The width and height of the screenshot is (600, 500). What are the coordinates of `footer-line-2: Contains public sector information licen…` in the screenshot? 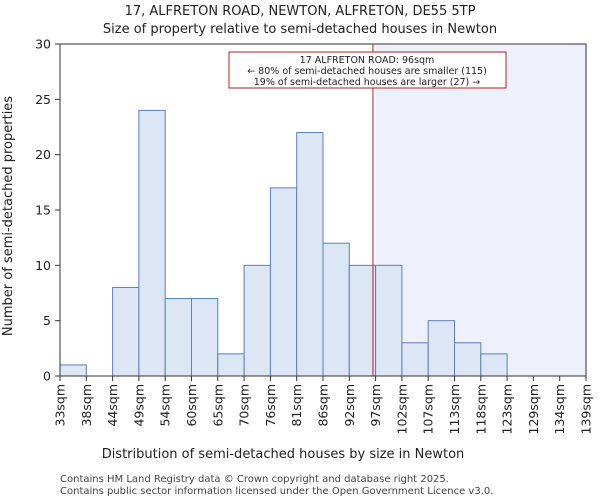 It's located at (276, 491).